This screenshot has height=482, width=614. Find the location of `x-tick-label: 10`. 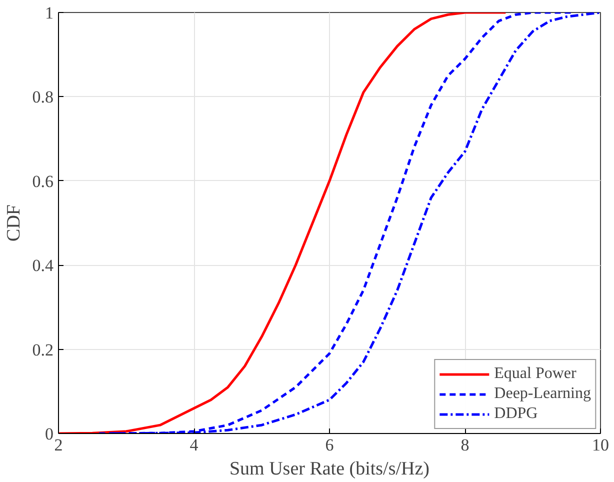

x-tick-label: 10 is located at coordinates (600, 445).